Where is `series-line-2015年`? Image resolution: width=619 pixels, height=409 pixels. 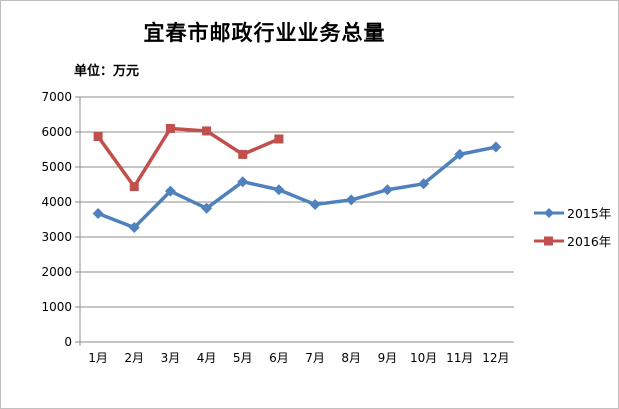
series-line-2015年 is located at coordinates (297, 187).